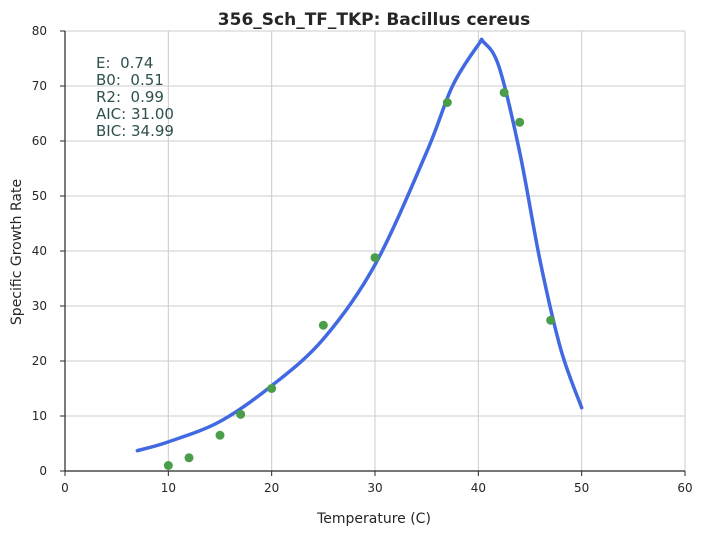  I want to click on y-tick-label: 40, so click(39, 251).